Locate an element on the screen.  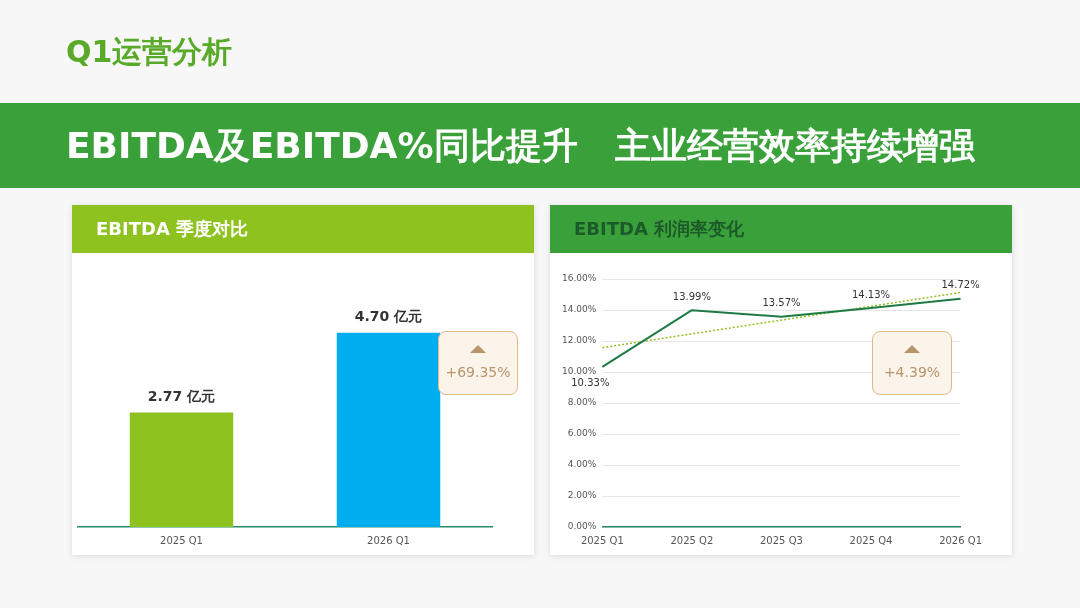
text: EBITDA及EBITDA%同比提升 主业经营效率持续增强 is located at coordinates (540, 145).